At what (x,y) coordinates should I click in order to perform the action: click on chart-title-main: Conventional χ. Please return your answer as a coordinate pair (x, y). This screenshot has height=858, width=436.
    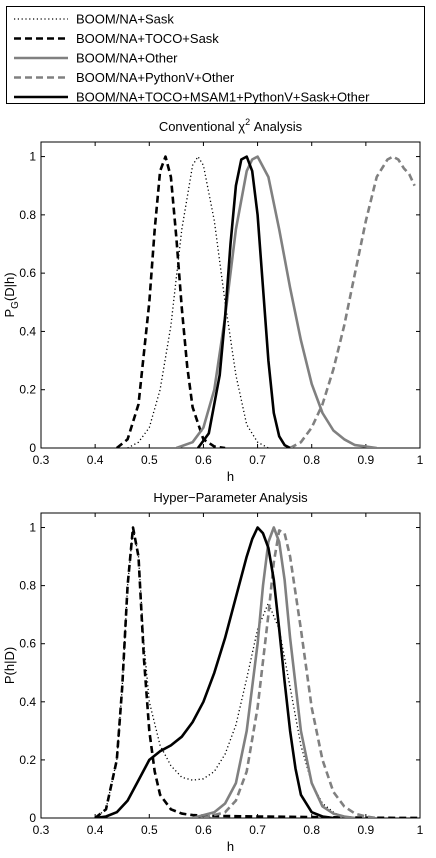
    Looking at the image, I should click on (202, 126).